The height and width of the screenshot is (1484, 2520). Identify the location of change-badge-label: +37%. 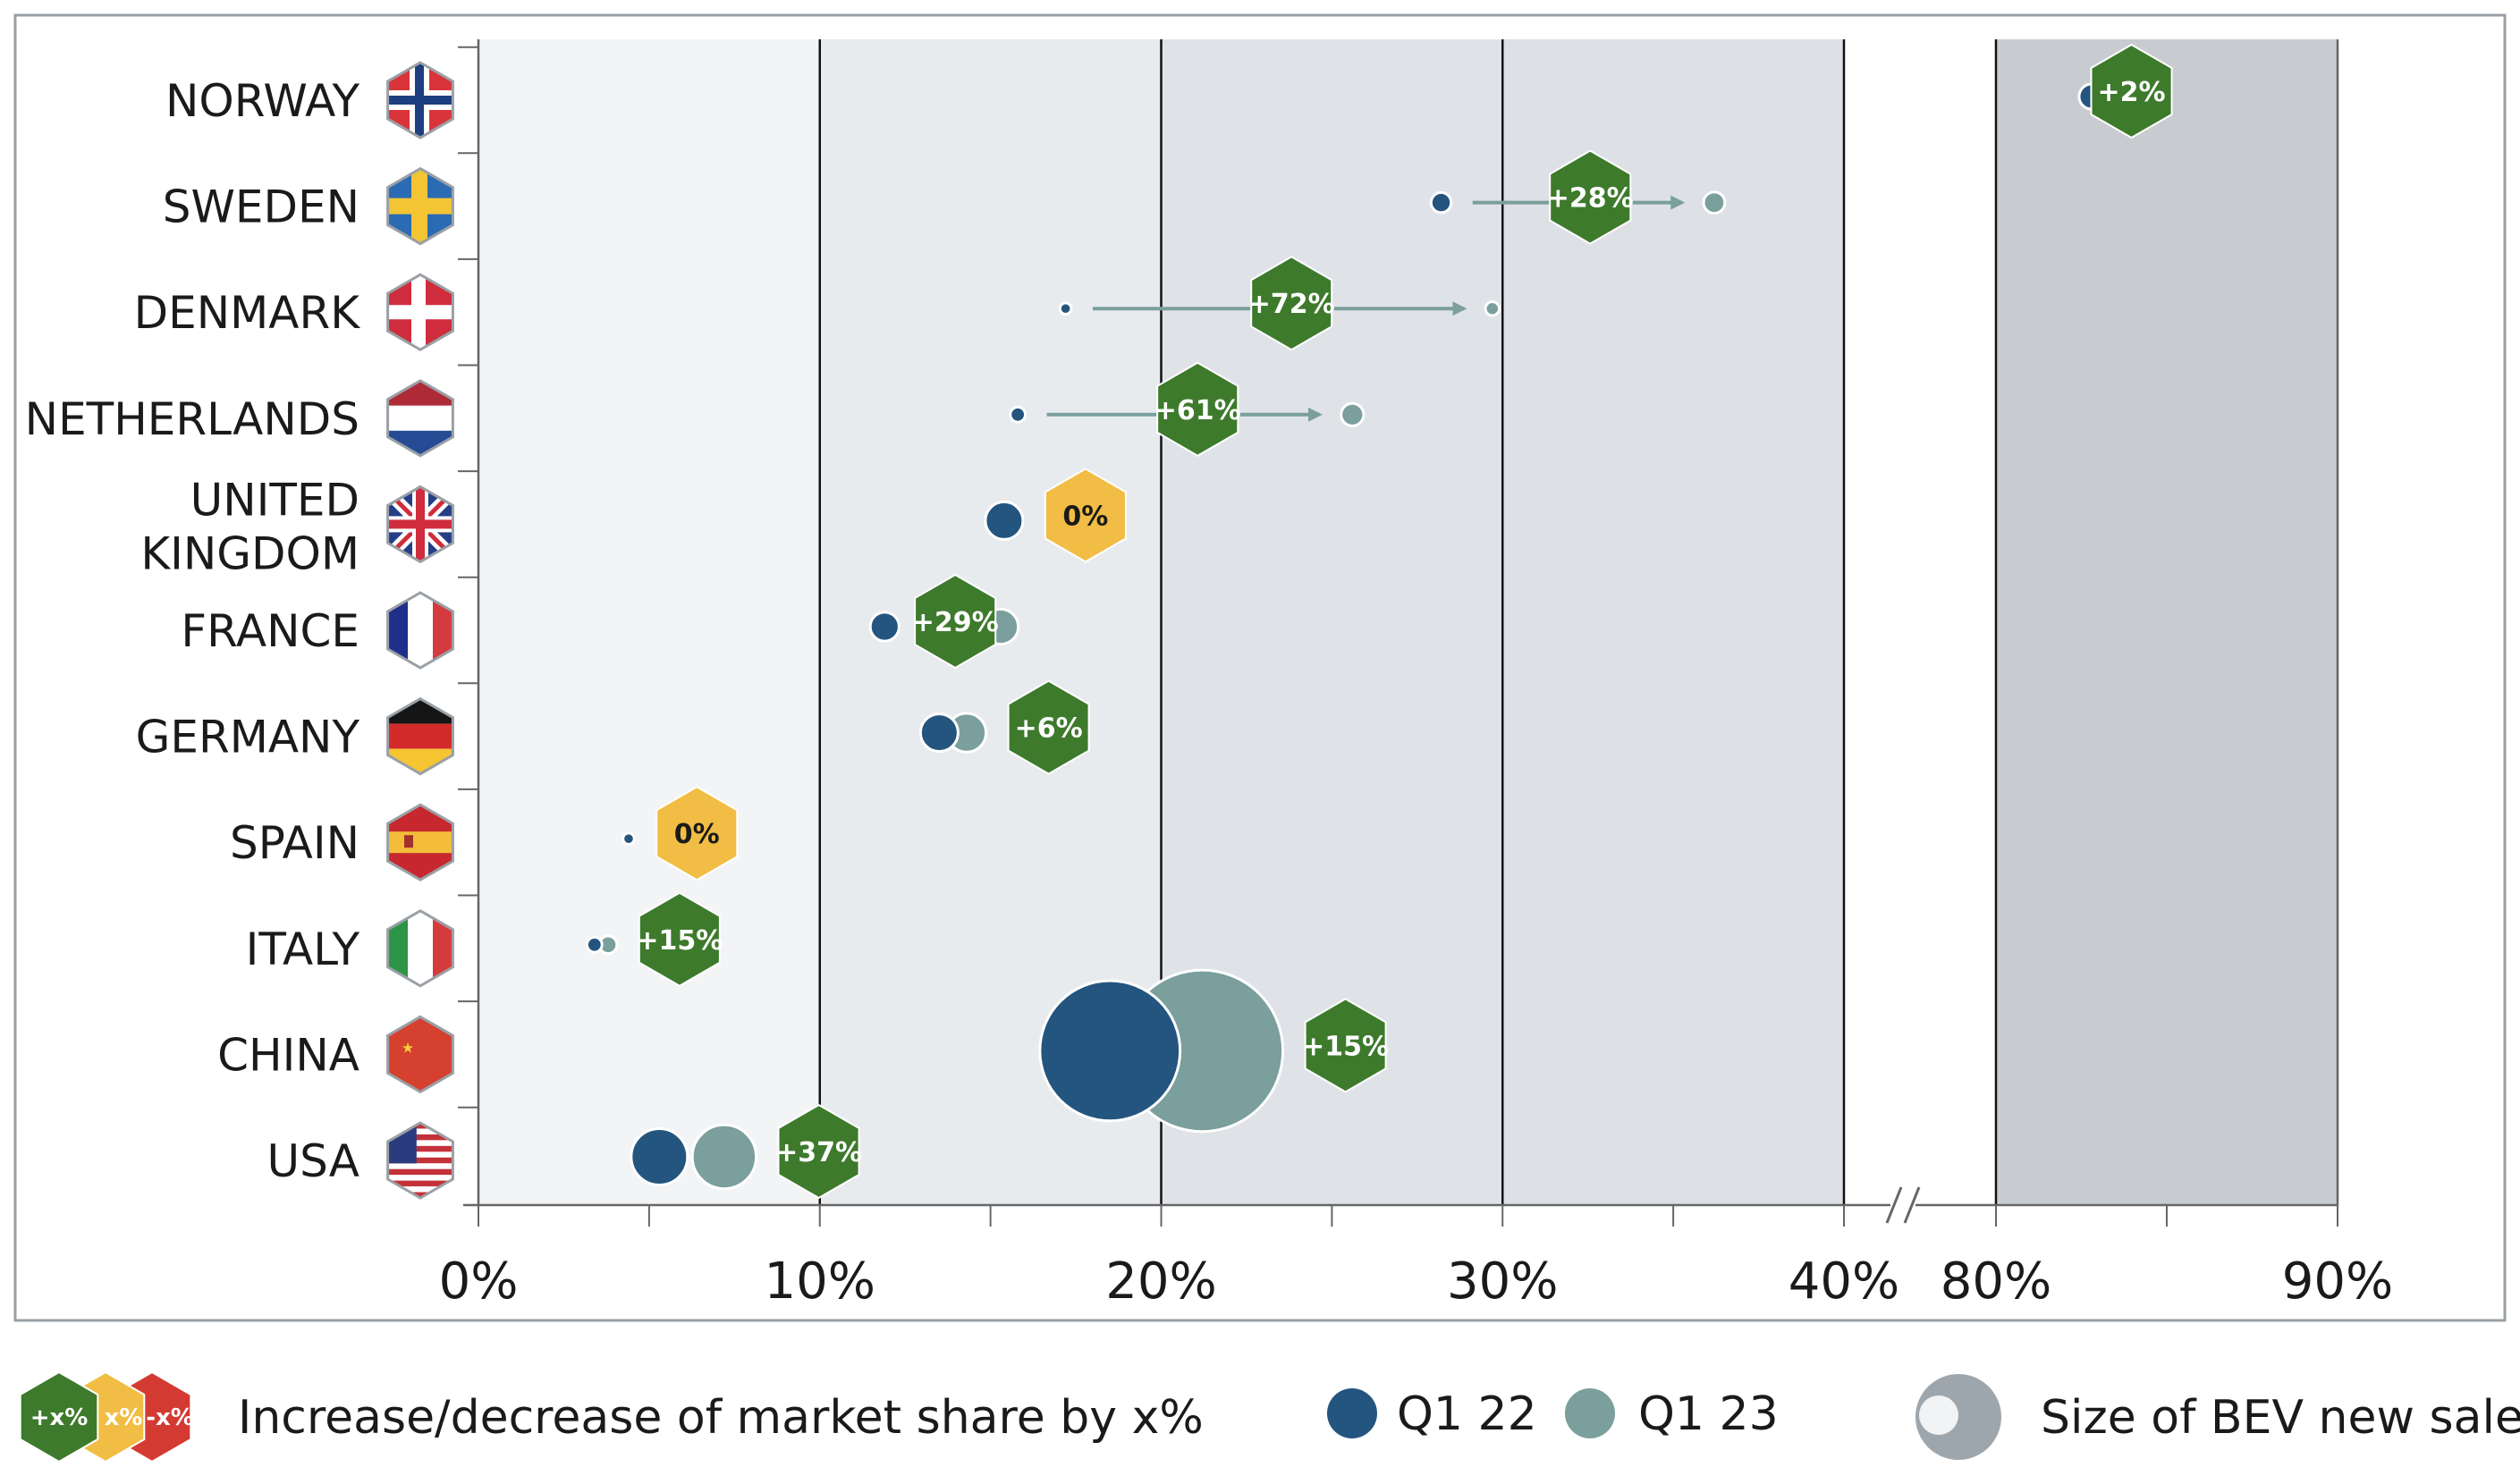
(818, 1152).